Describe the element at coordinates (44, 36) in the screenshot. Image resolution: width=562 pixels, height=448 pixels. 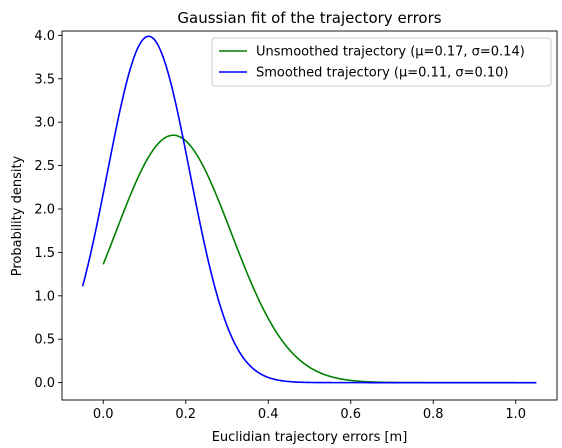
I see `y-tick-label: 4.0` at that location.